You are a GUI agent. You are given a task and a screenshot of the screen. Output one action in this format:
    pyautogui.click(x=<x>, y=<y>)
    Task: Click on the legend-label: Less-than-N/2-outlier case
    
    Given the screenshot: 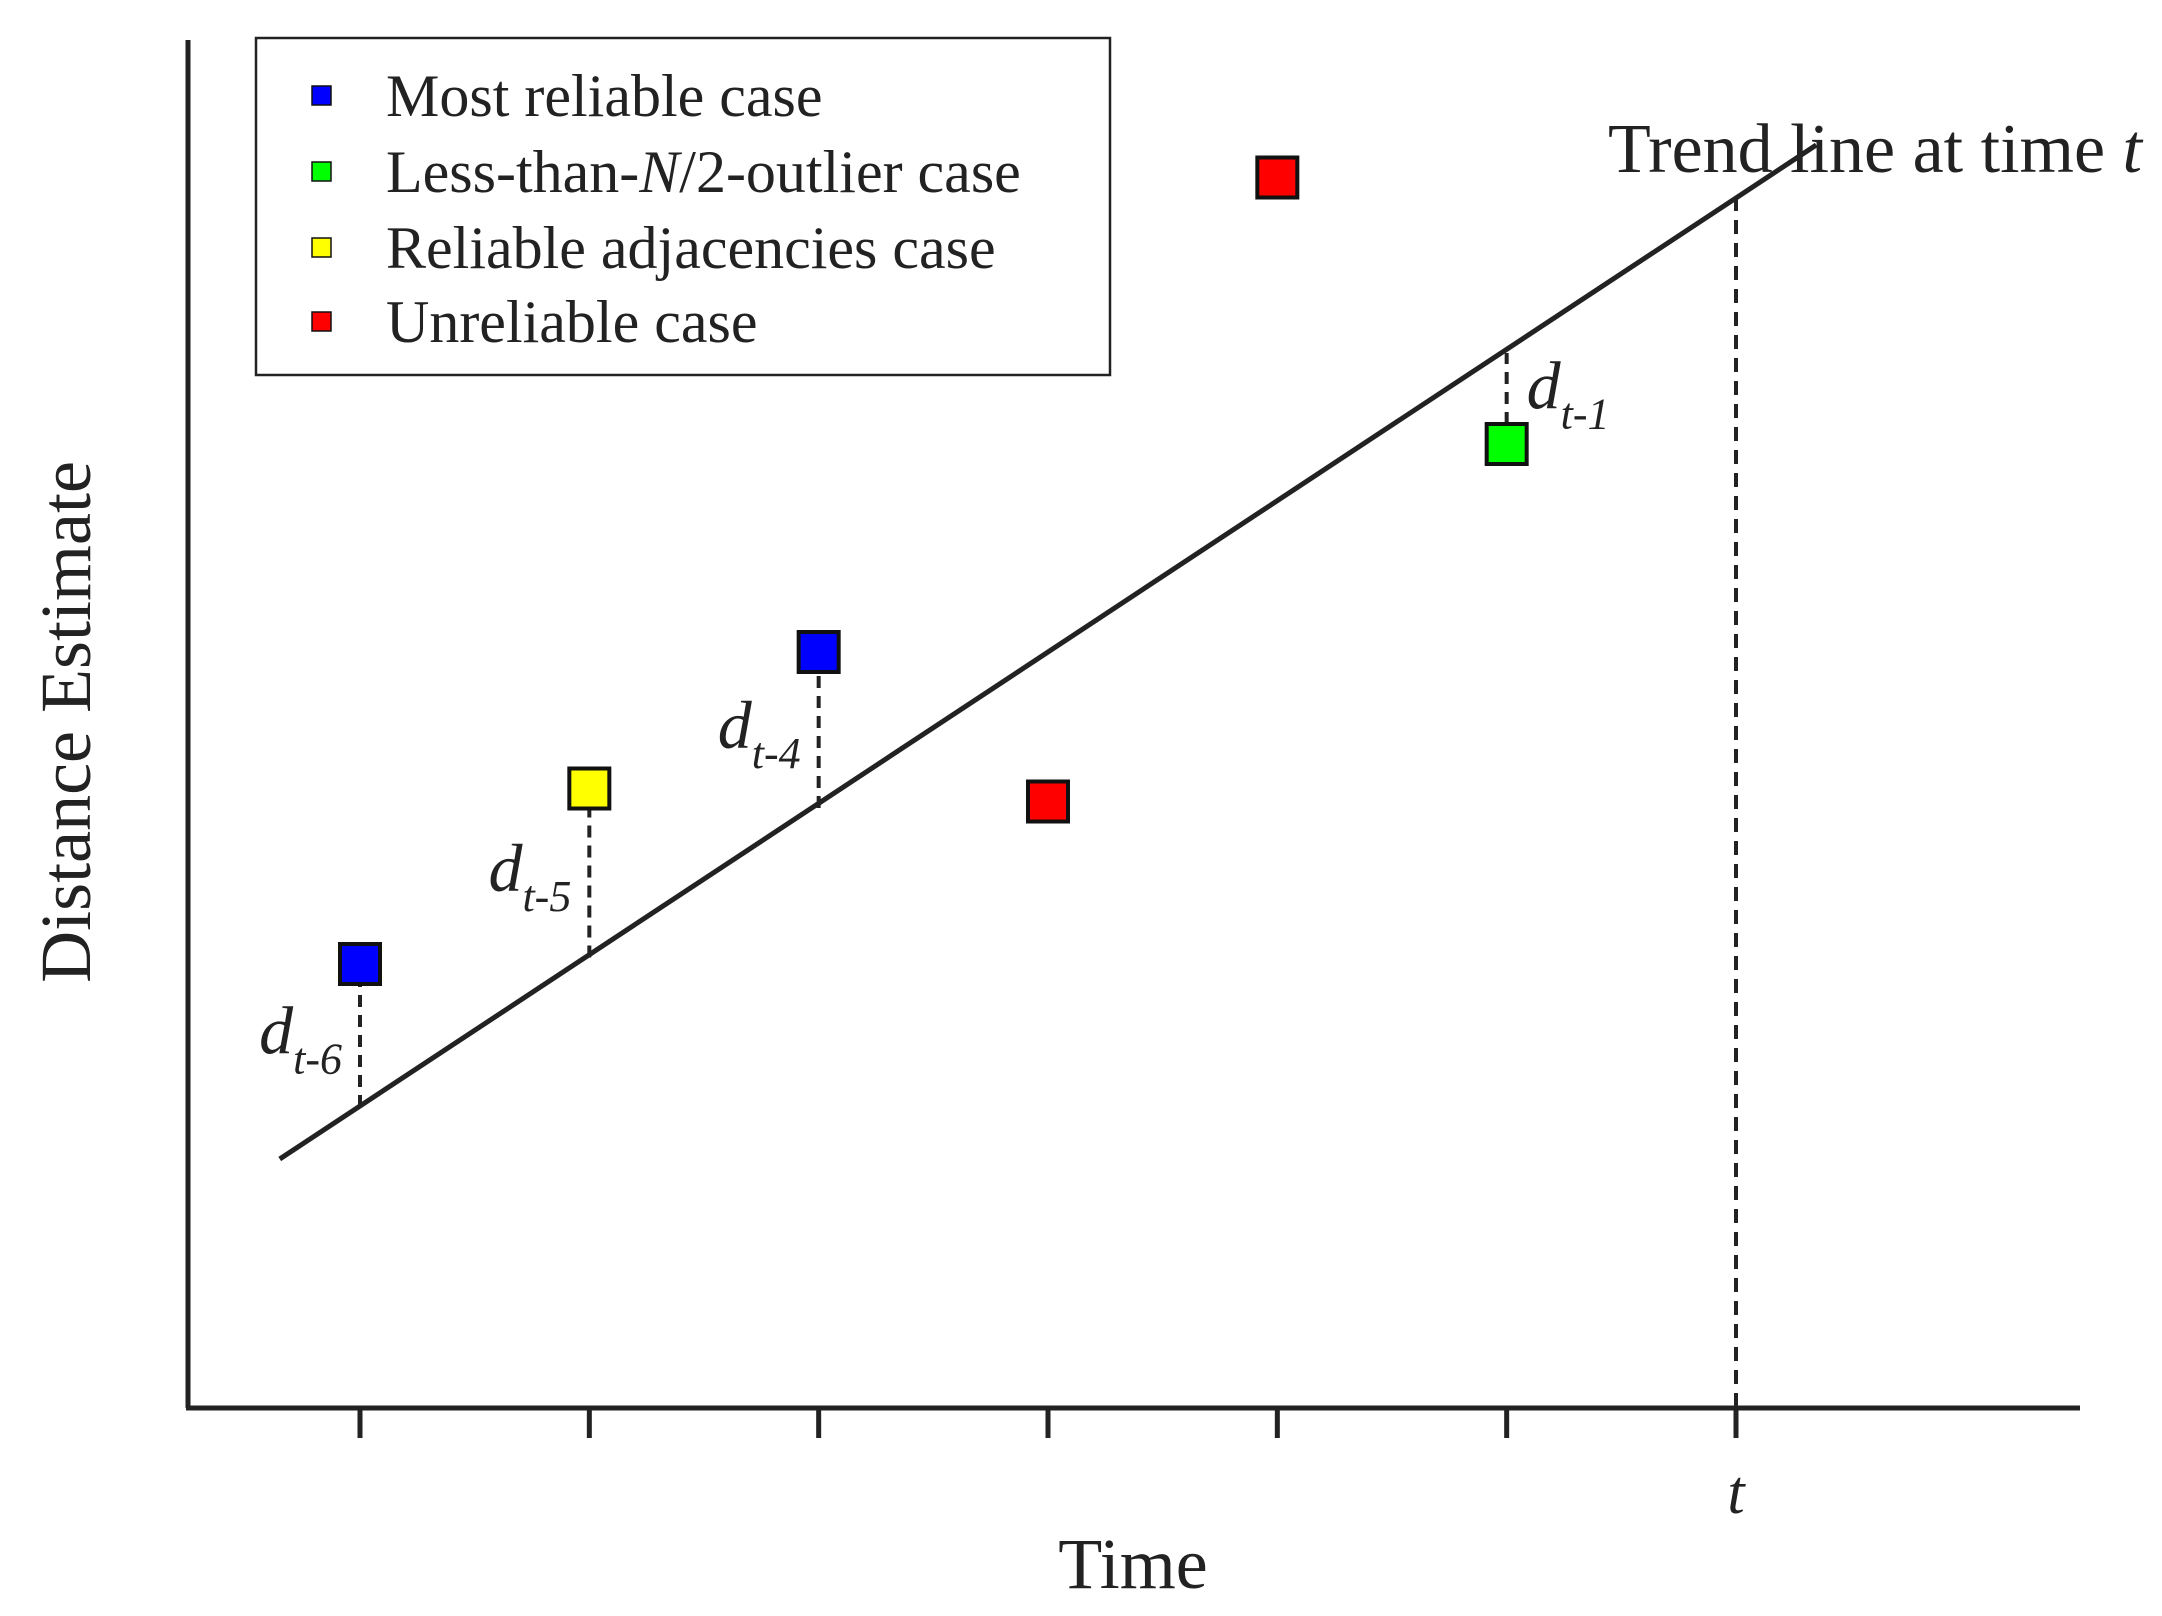 What is the action you would take?
    pyautogui.click(x=703, y=172)
    